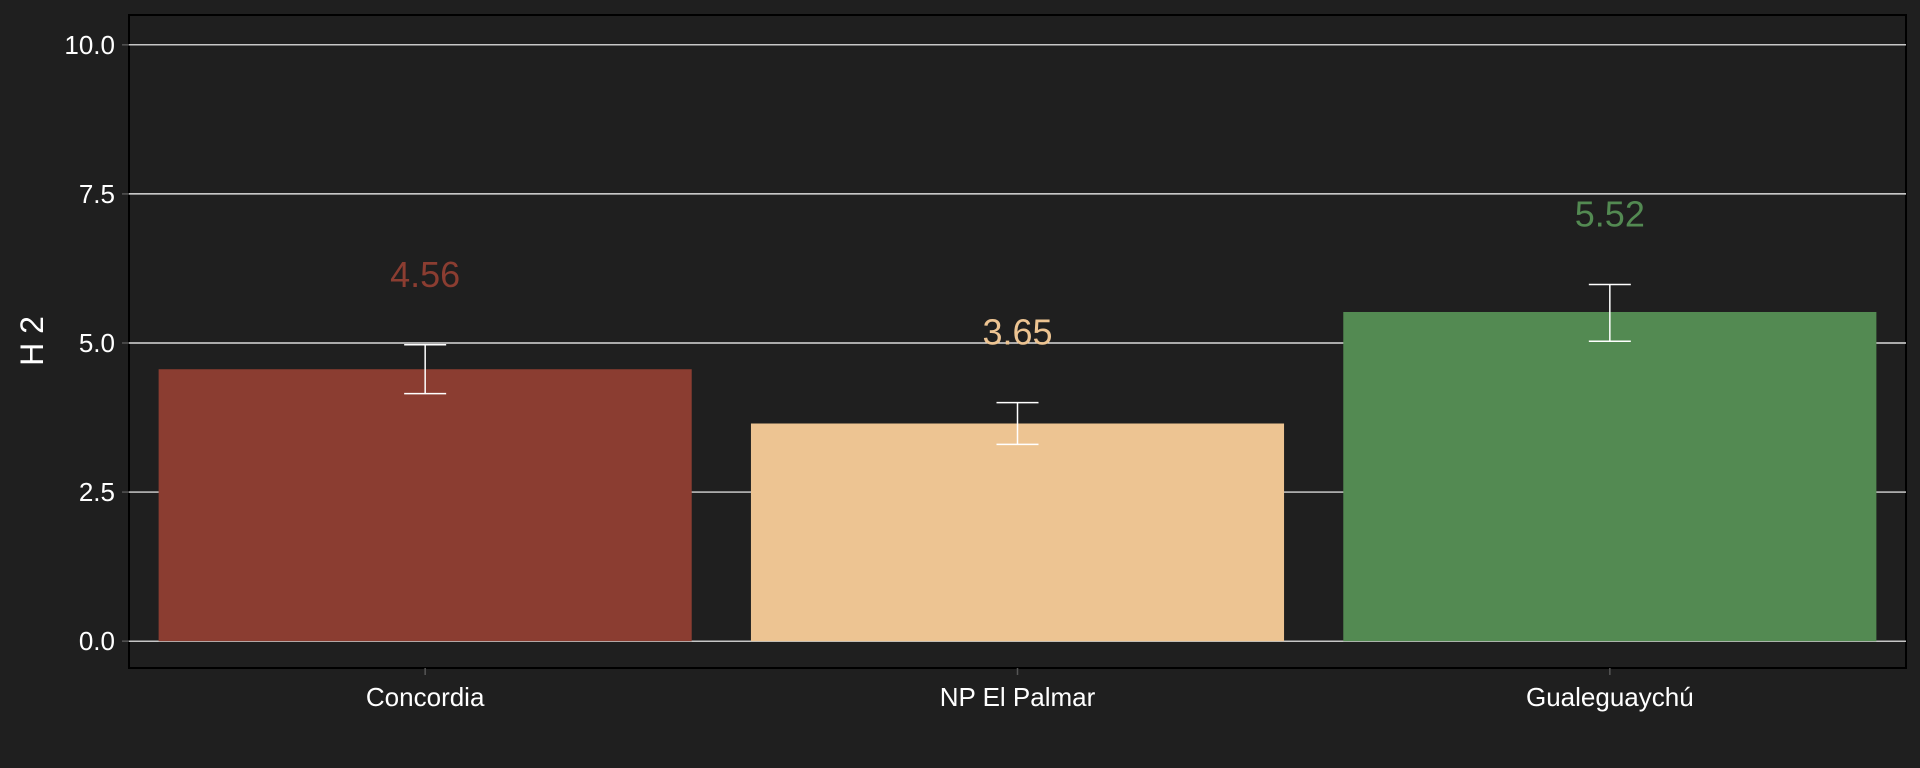  I want to click on y-tick-label: 2.5, so click(97, 492).